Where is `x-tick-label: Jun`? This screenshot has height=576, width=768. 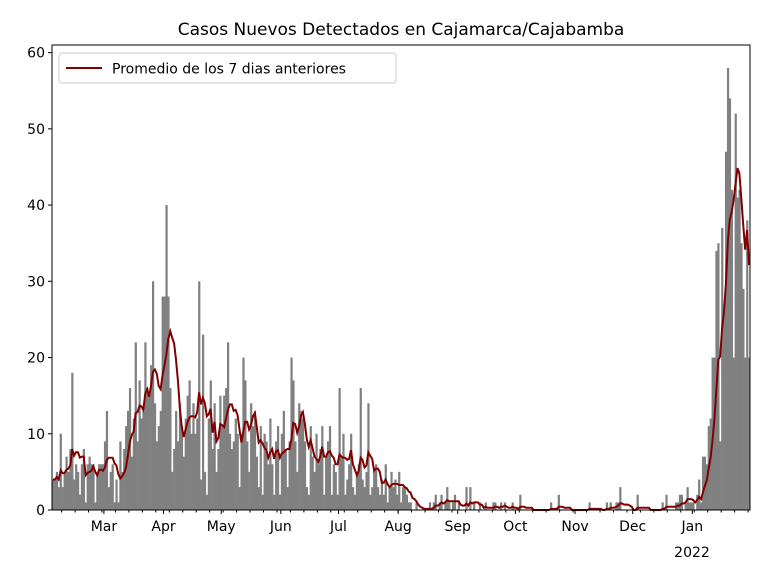 x-tick-label: Jun is located at coordinates (280, 527).